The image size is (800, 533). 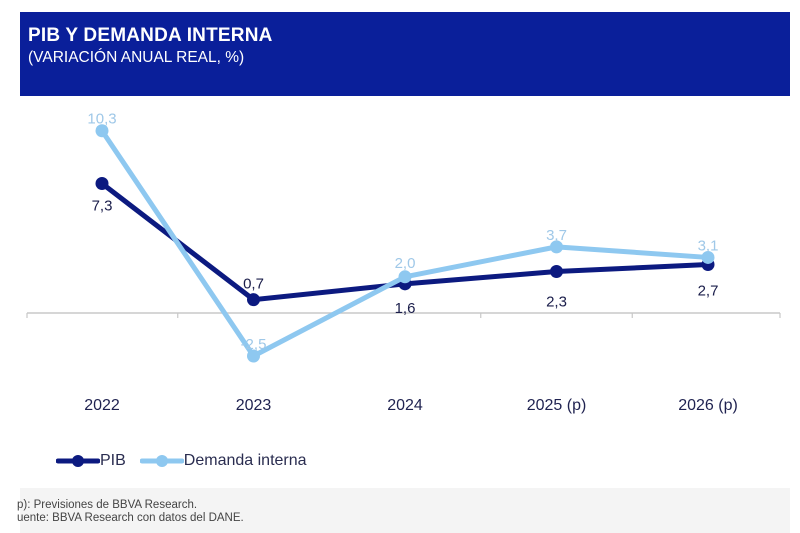 I want to click on data-label-demanda-interna: 3,1, so click(x=708, y=245).